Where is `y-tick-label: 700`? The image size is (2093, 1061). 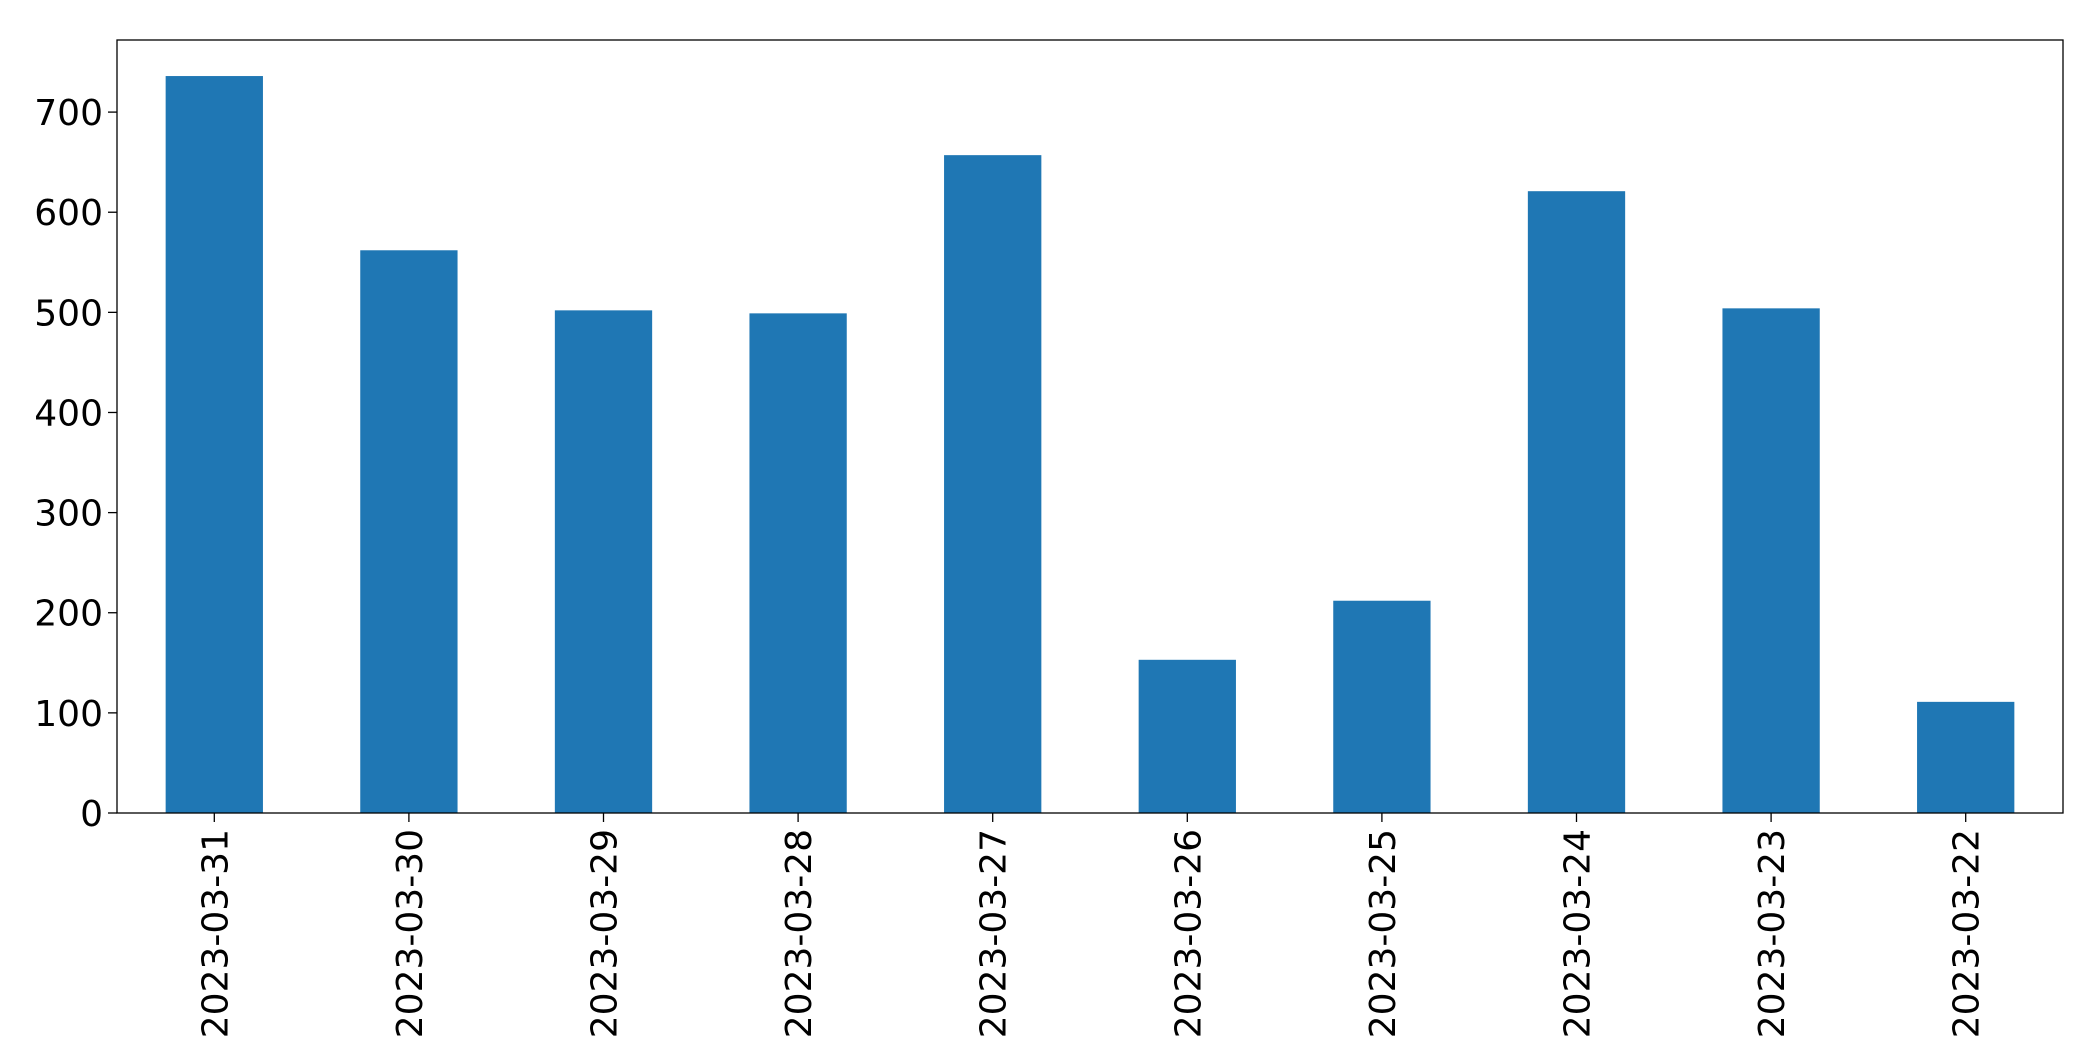 y-tick-label: 700 is located at coordinates (68, 113).